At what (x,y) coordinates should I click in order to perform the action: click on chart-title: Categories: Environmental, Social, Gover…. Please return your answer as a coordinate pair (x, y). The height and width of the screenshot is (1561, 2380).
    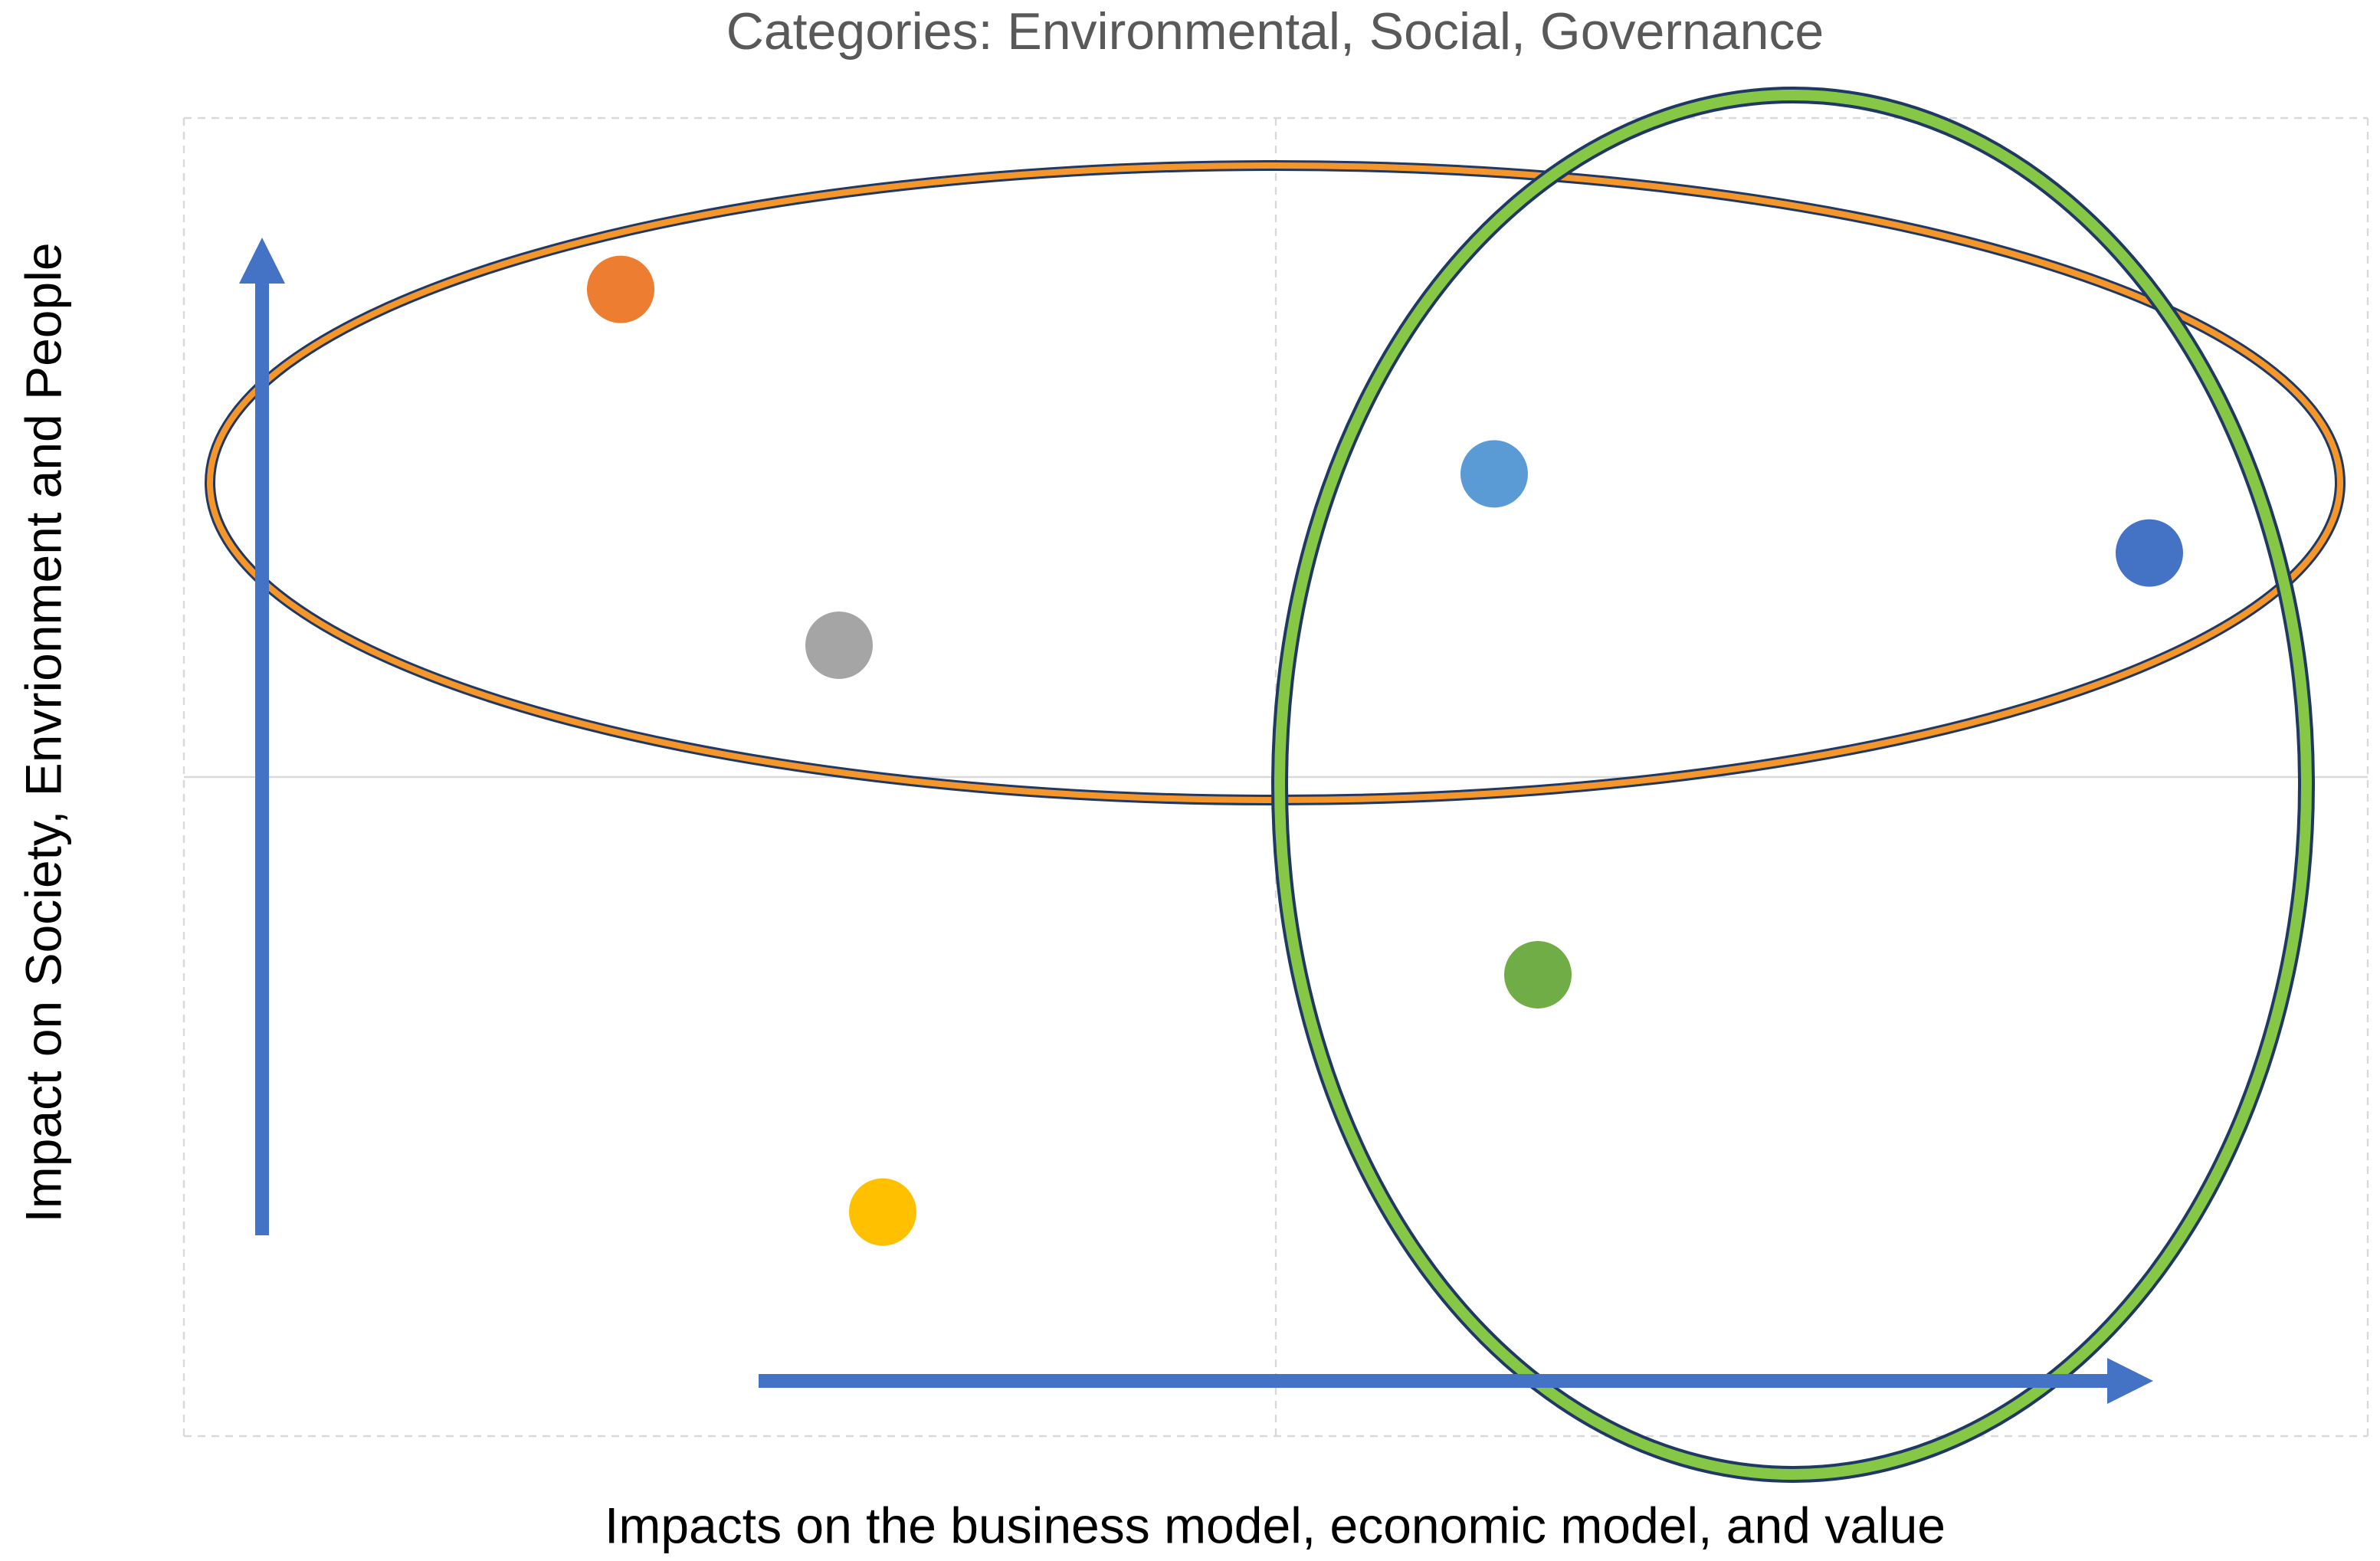
    Looking at the image, I should click on (1275, 32).